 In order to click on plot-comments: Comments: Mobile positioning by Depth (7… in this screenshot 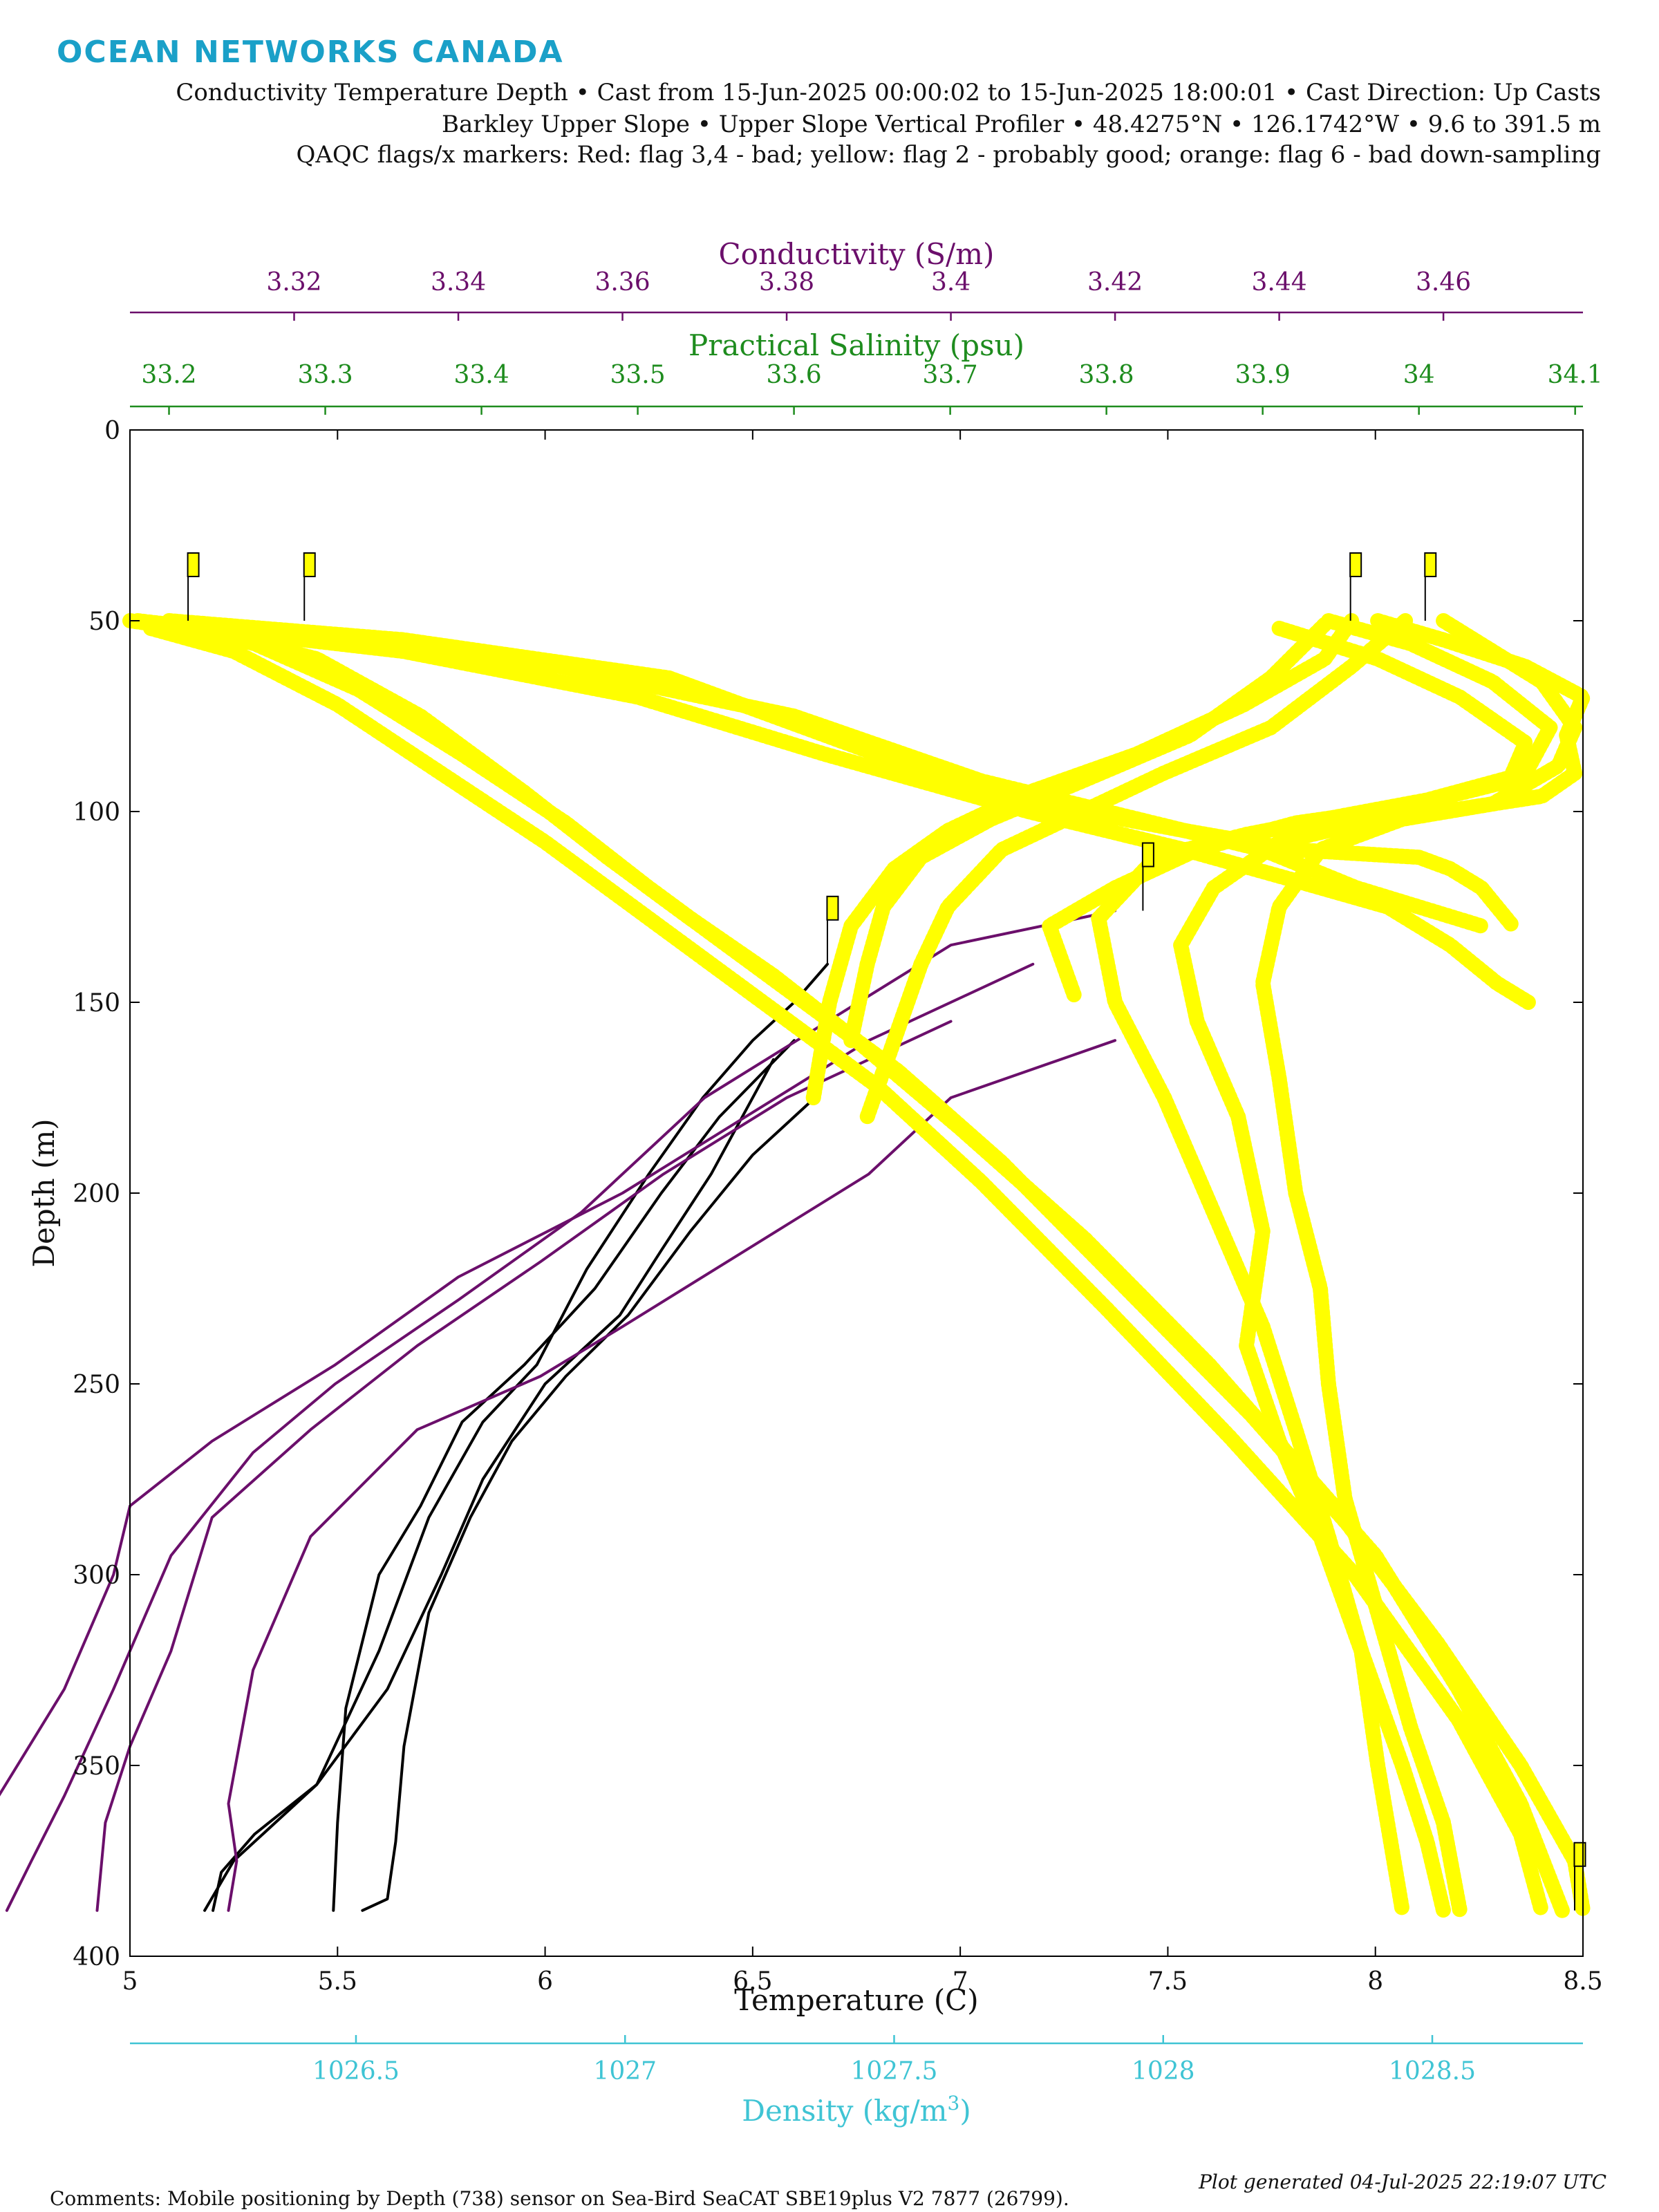, I will do `click(559, 2198)`.